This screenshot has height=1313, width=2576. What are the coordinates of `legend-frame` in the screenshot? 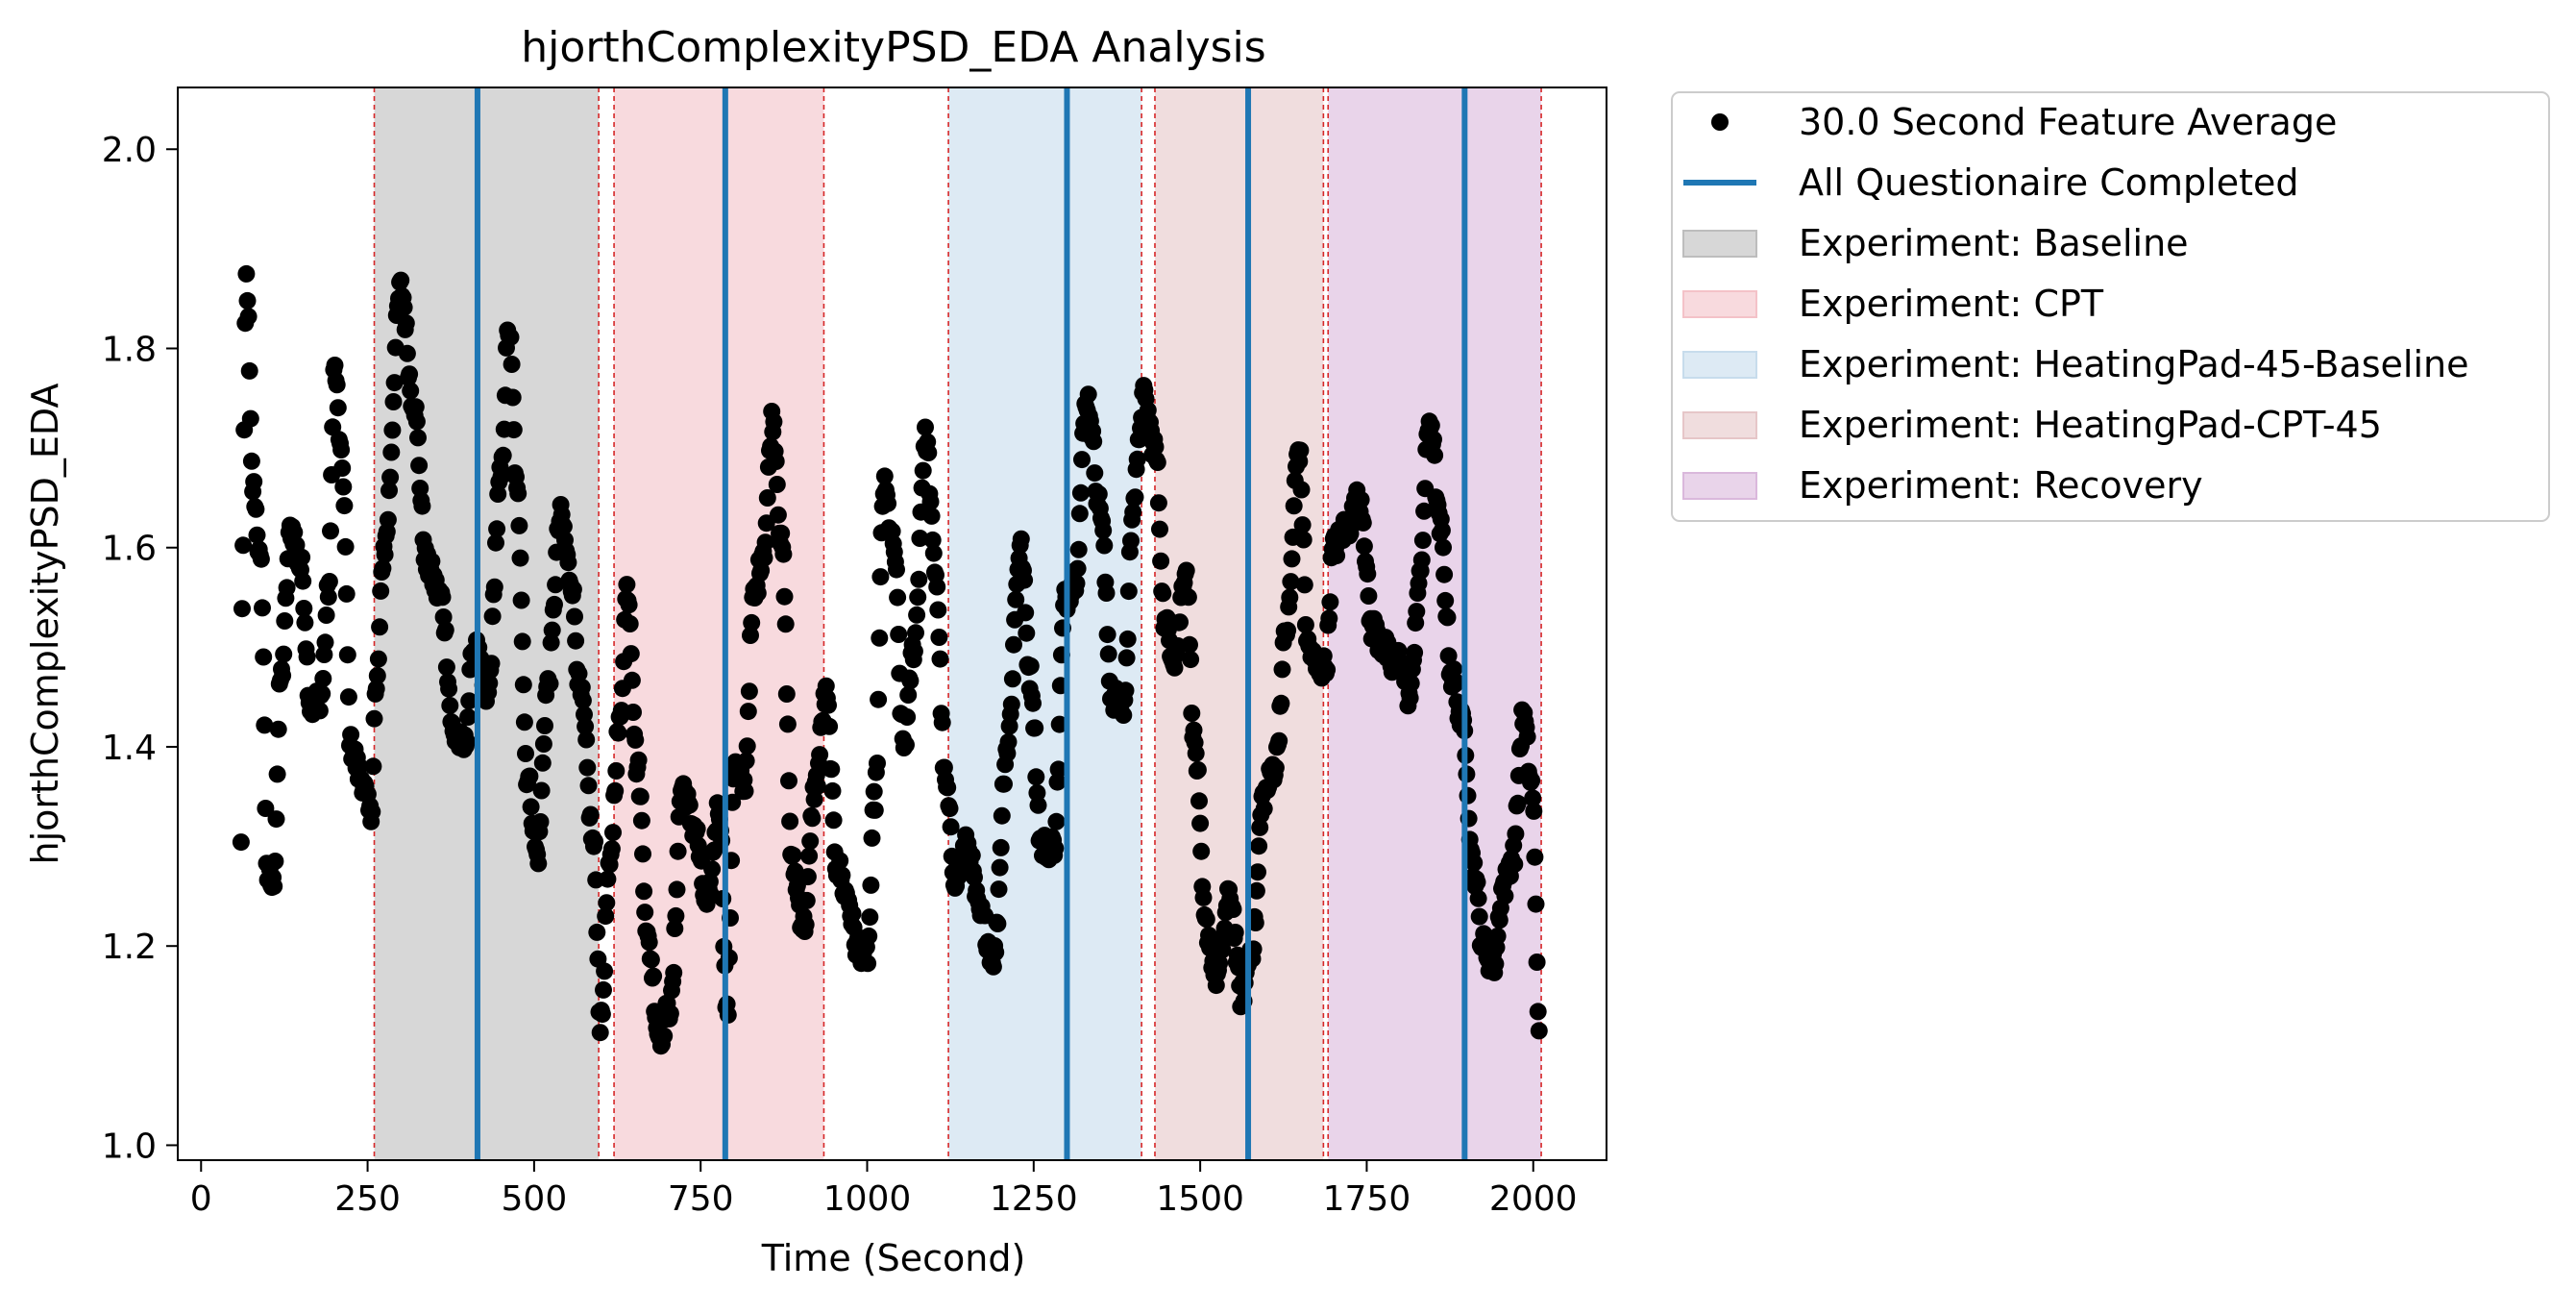 It's located at (2110, 306).